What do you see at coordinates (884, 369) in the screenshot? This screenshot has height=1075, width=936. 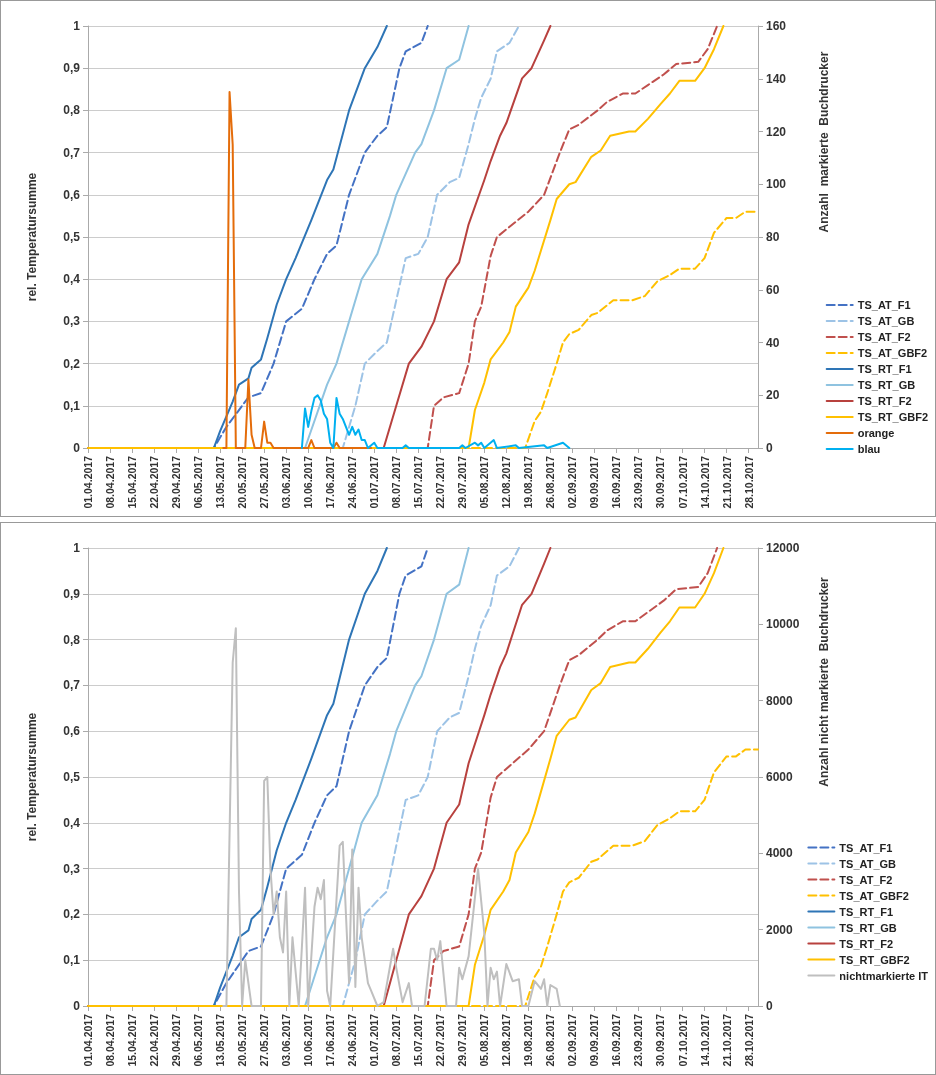 I see `legend-label: TS_RT_F1` at bounding box center [884, 369].